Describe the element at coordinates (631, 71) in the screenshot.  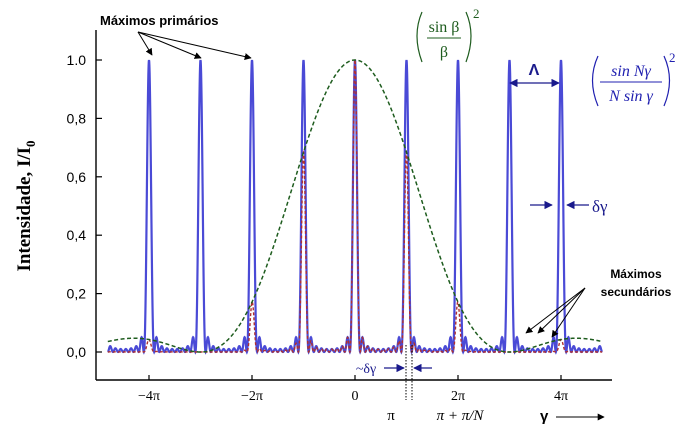
I see `grating-formula-numerator: sin Nγ` at that location.